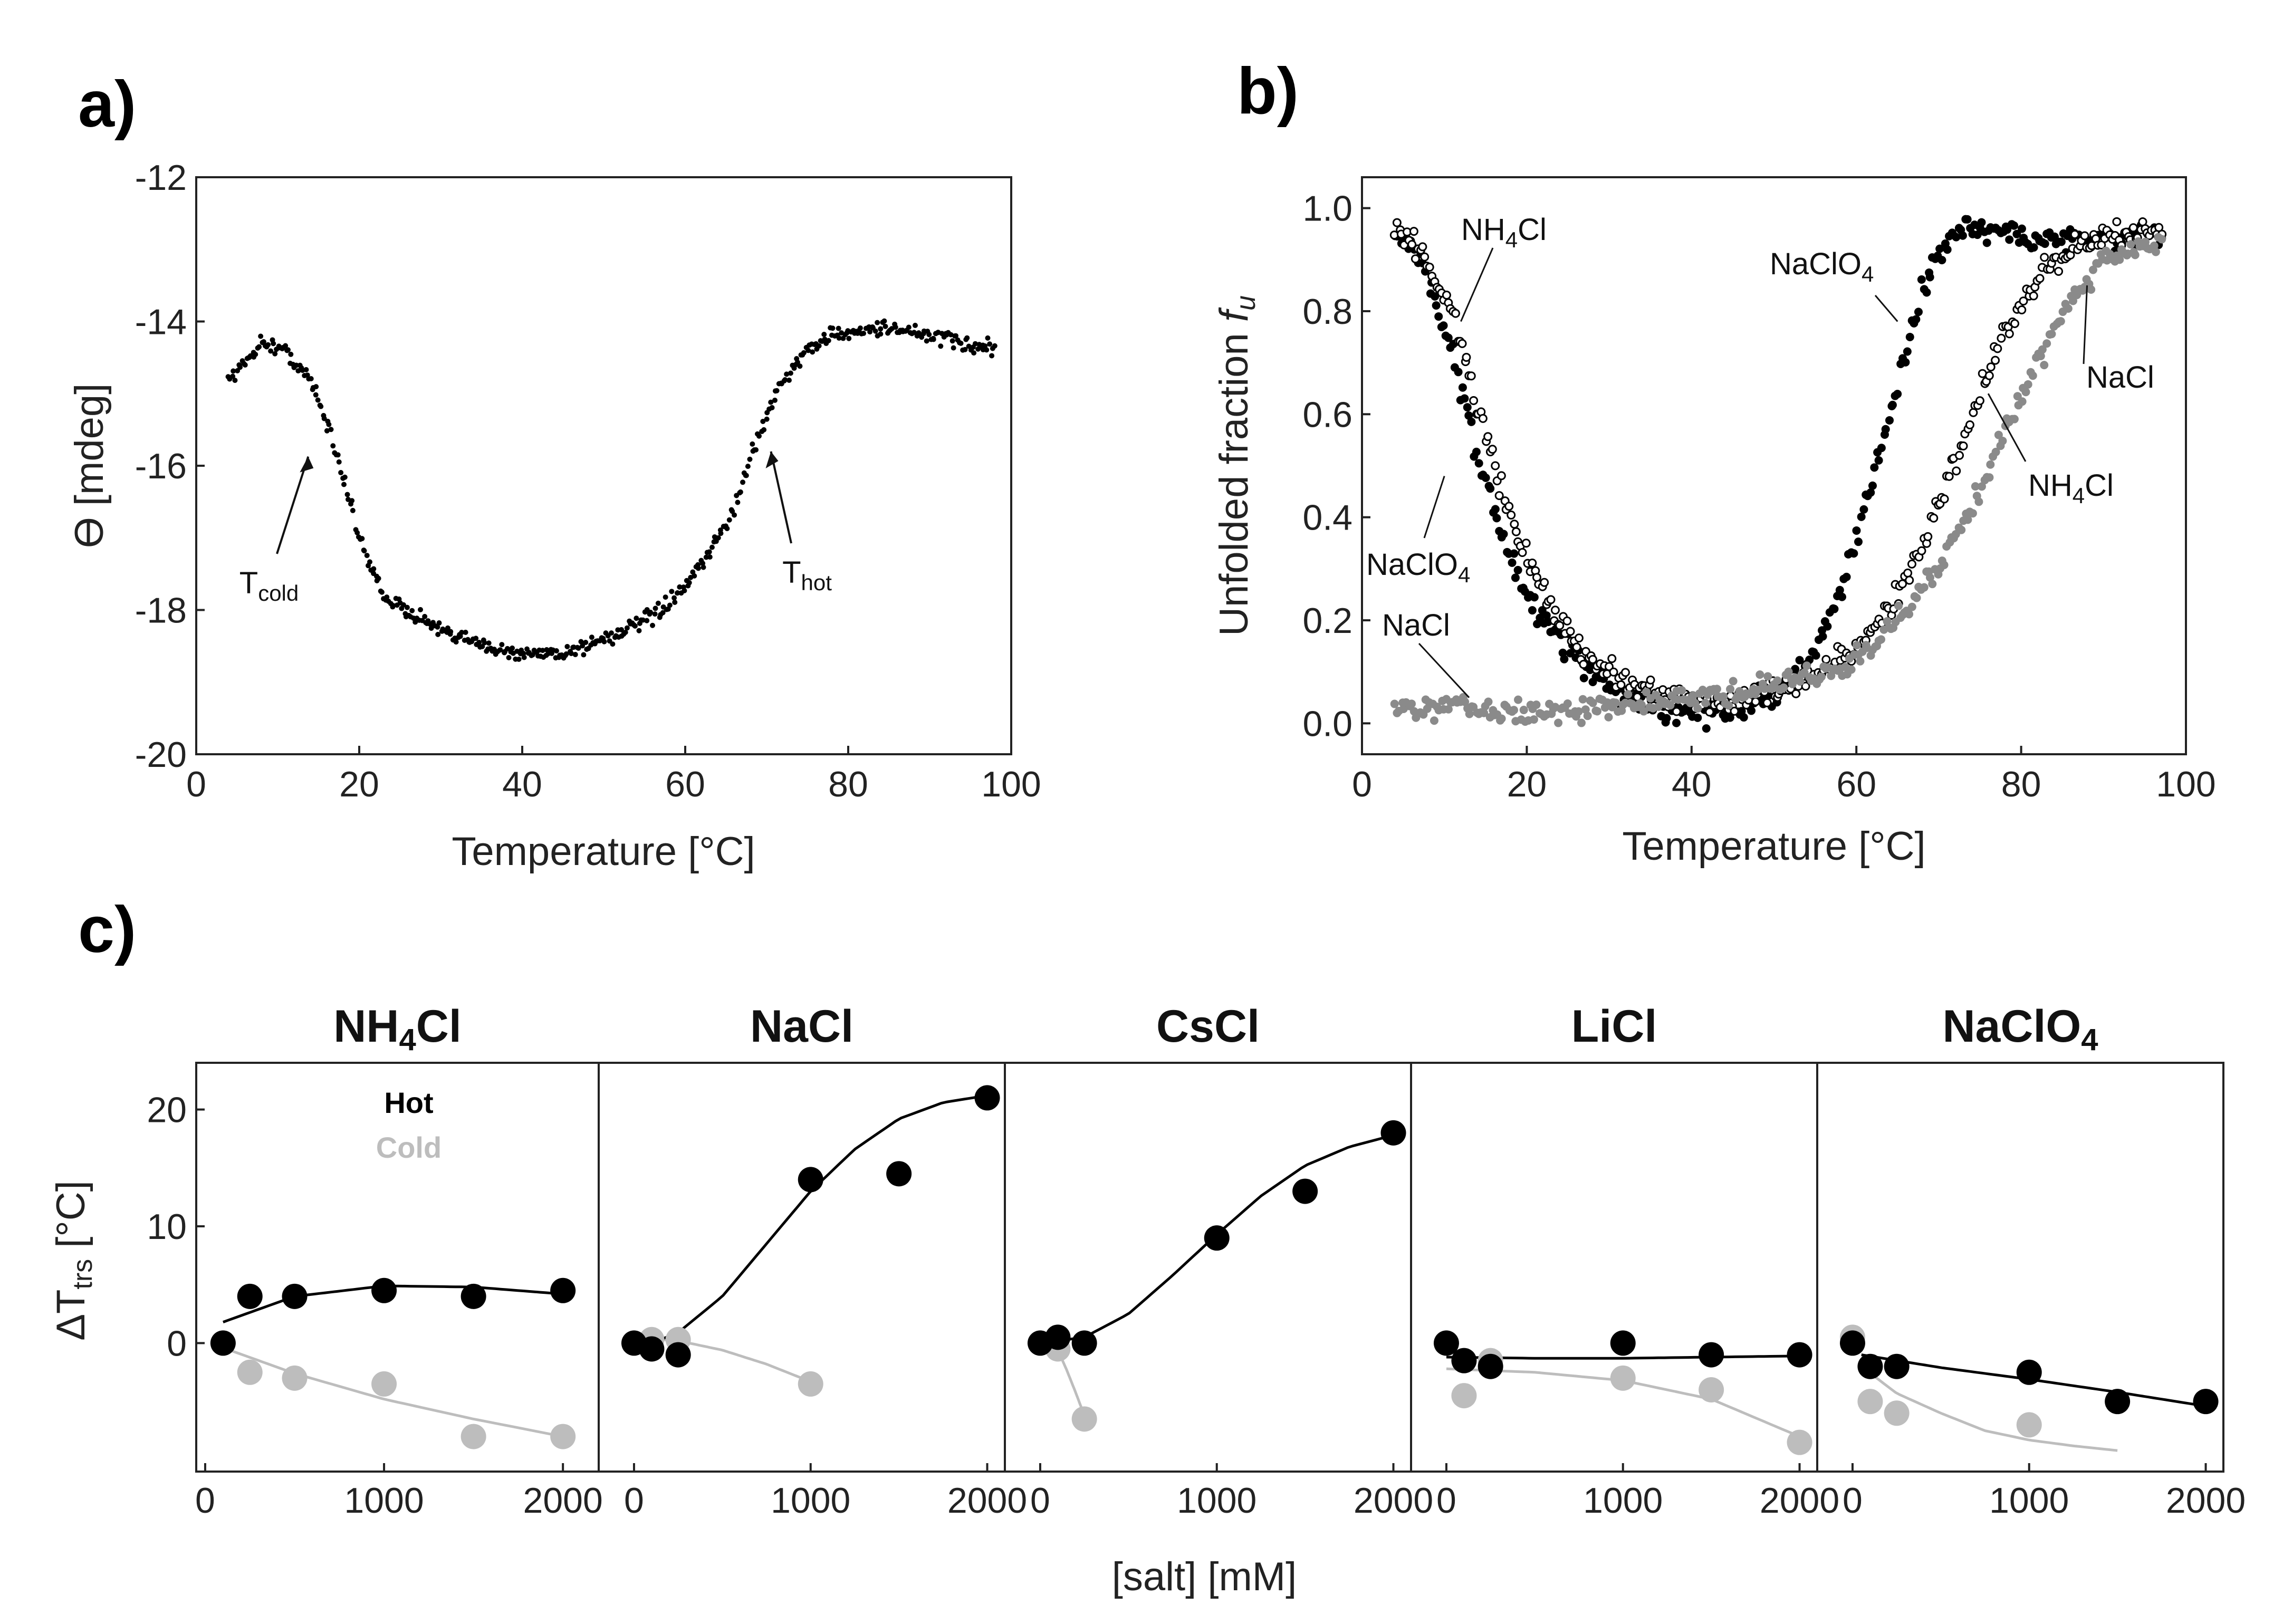 Image resolution: width=2283 pixels, height=1624 pixels. I want to click on a-xtick-label: 20, so click(359, 784).